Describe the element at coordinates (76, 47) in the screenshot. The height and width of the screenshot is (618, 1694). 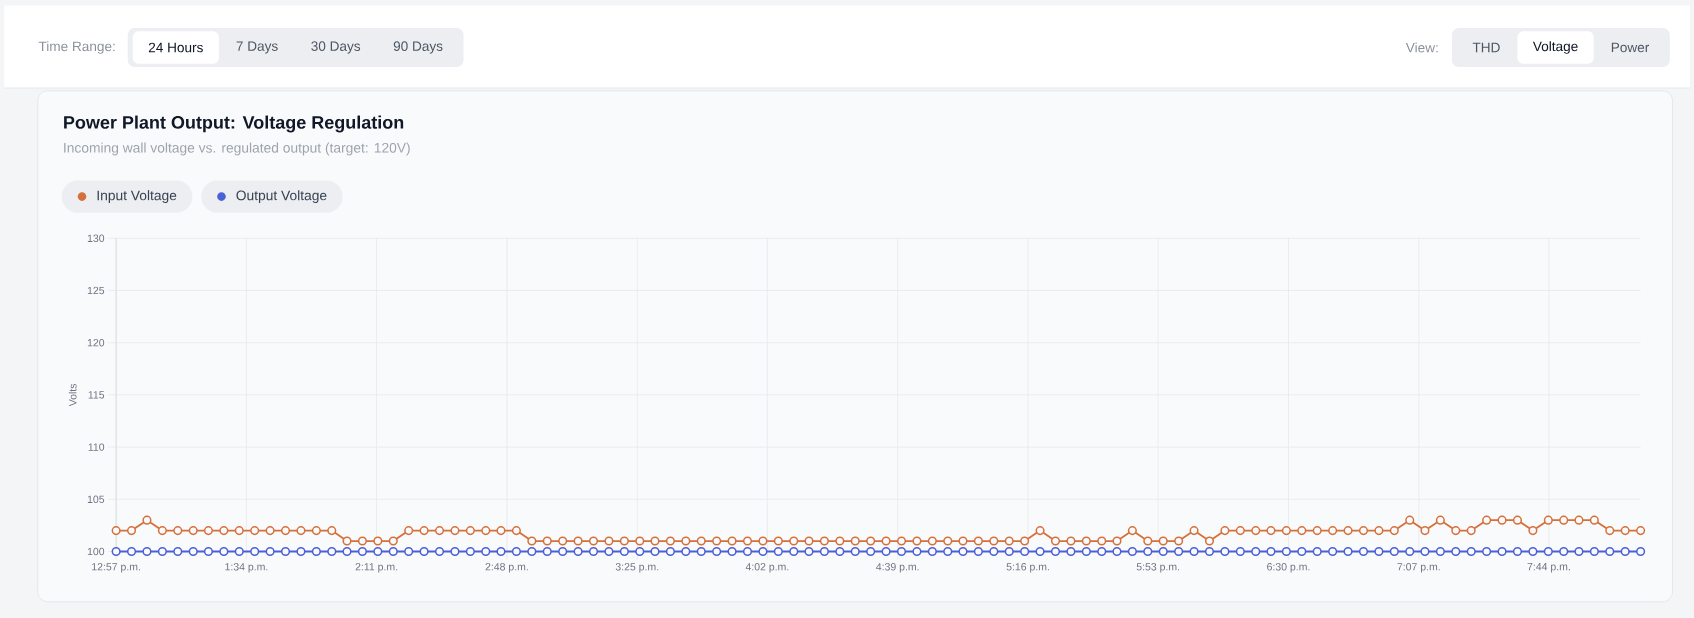
I see `text: Time Range:` at that location.